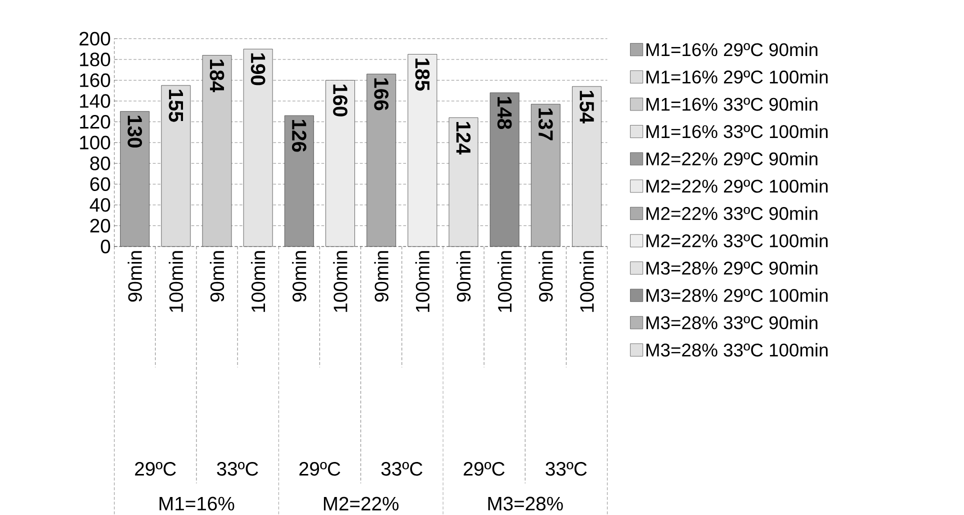 This screenshot has width=964, height=515. Describe the element at coordinates (422, 74) in the screenshot. I see `data-label: 185` at that location.